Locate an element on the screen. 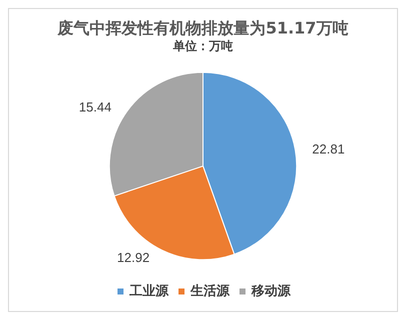 The width and height of the screenshot is (406, 320). chart-title: 废气中挥发性有机物排放量为51.17万吨 is located at coordinates (202, 28).